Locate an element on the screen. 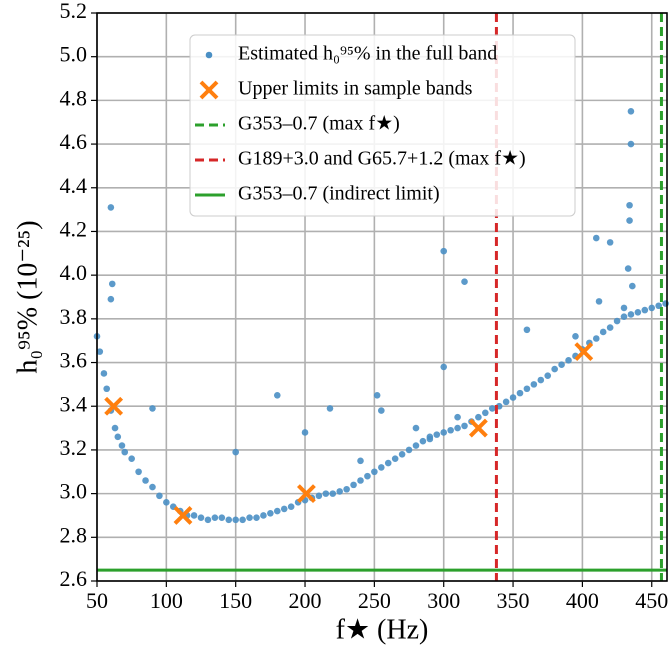 Image resolution: width=671 pixels, height=658 pixels. x-tick-label: 200 is located at coordinates (305, 600).